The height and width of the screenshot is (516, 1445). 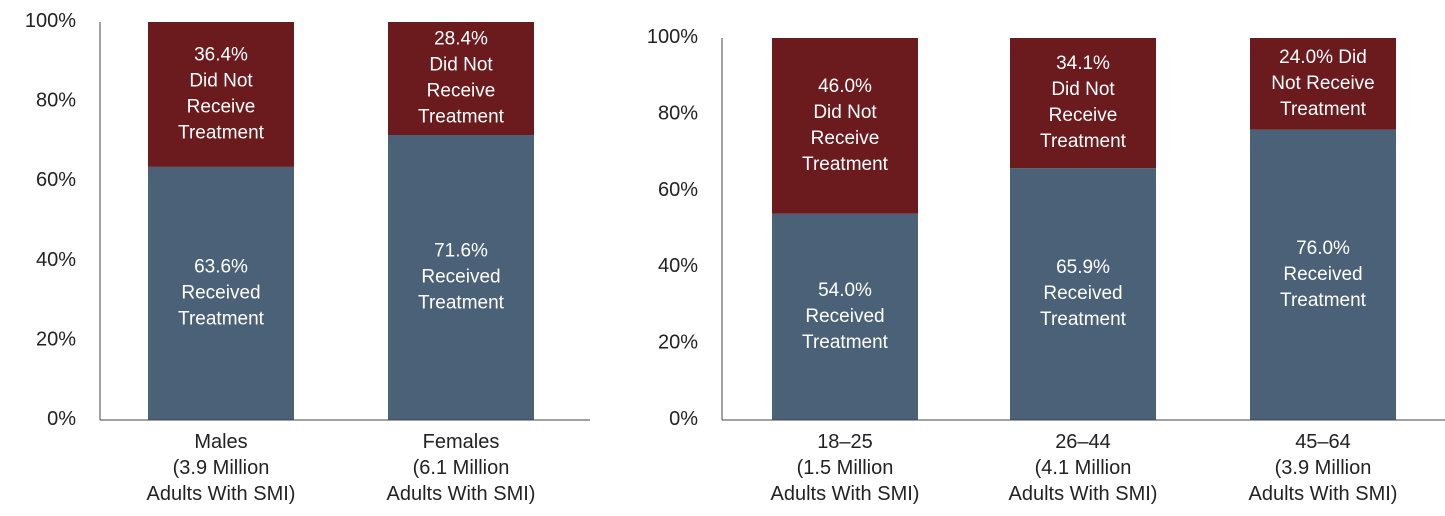 I want to click on x-tick-label: 26–44 (4.1 Million Adults With SMI), so click(x=1083, y=468).